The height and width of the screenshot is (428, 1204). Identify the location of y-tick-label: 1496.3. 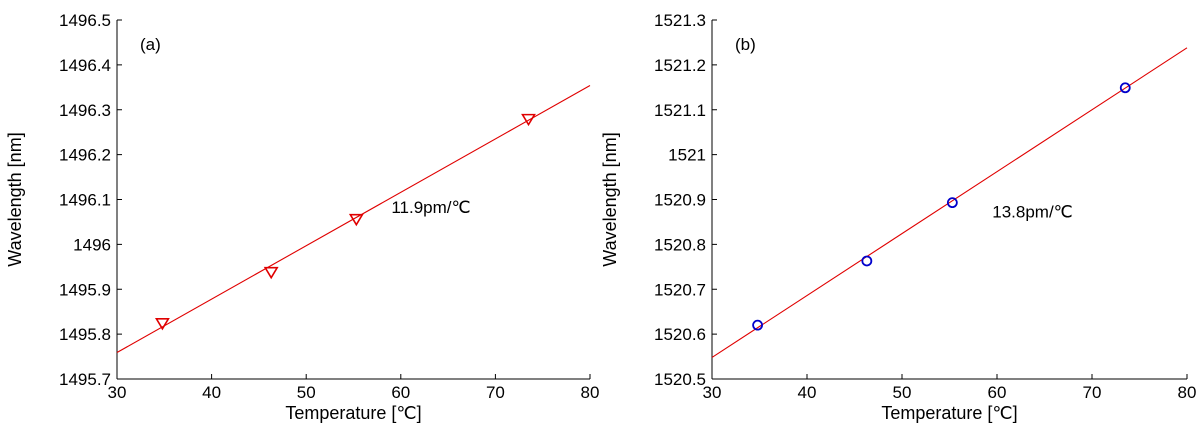
(85, 110).